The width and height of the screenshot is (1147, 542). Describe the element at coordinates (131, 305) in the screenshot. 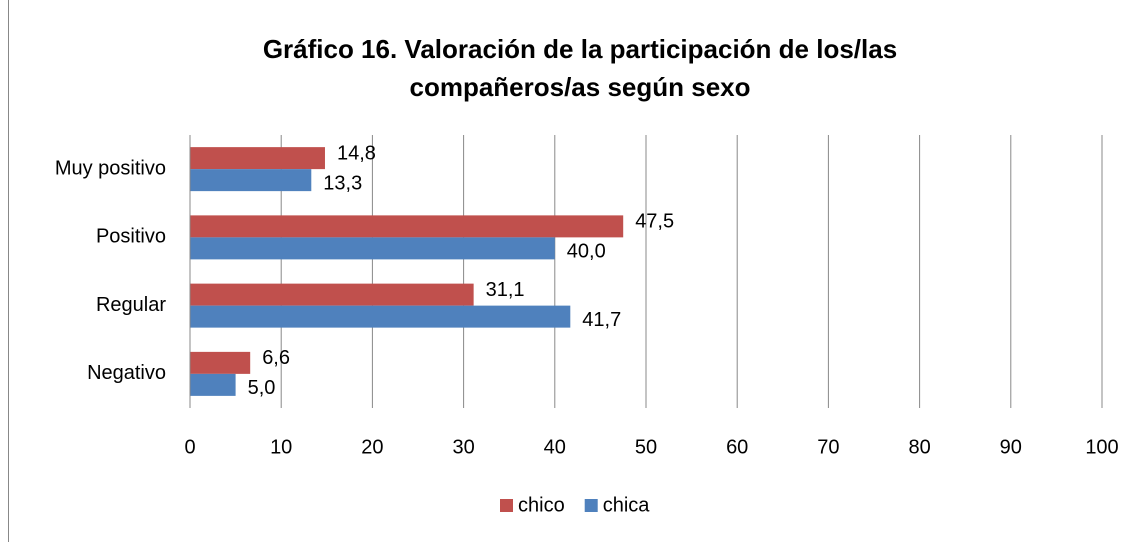

I see `y-tick-label: Regular` at that location.